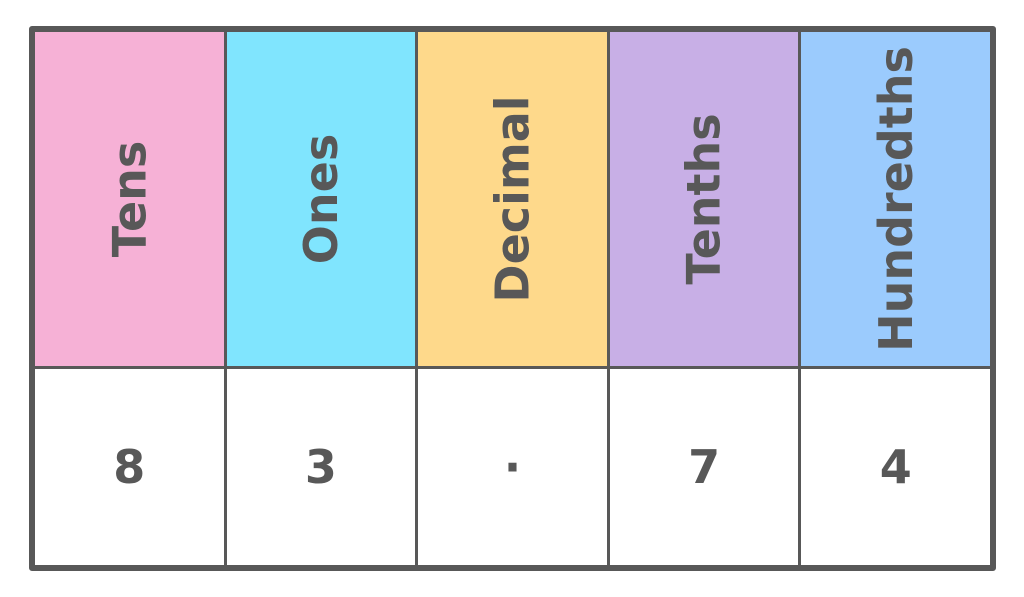 This screenshot has height=597, width=1024. I want to click on header-label: Tens, so click(129, 199).